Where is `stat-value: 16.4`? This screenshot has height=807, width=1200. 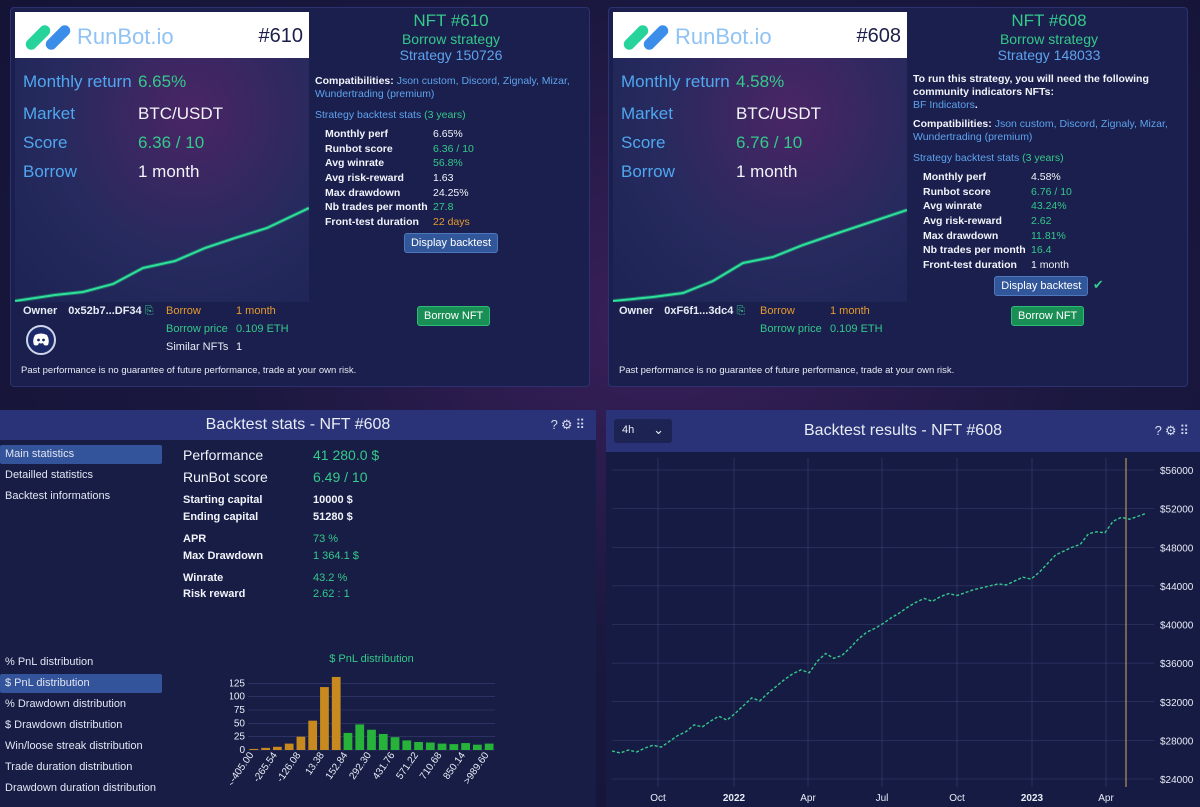
stat-value: 16.4 is located at coordinates (1041, 250).